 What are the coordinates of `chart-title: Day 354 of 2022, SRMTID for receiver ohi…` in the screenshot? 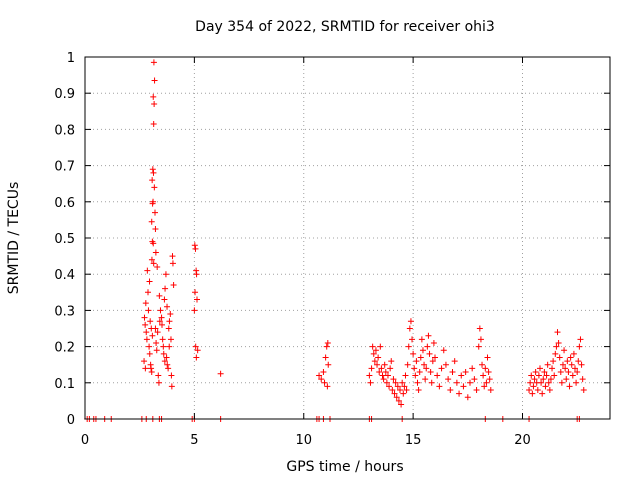 It's located at (345, 27).